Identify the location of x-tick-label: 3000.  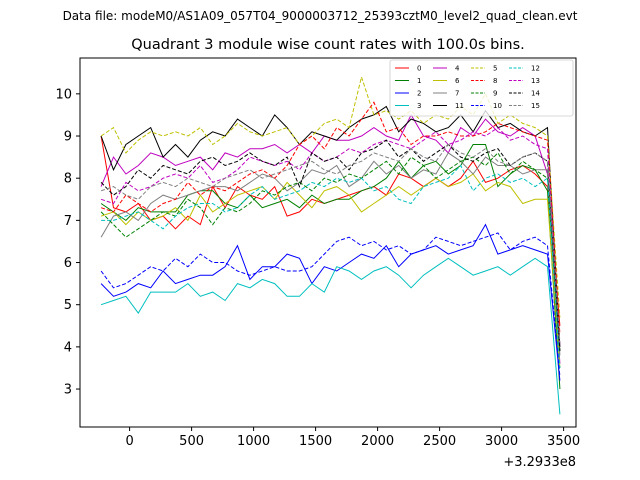
(501, 441).